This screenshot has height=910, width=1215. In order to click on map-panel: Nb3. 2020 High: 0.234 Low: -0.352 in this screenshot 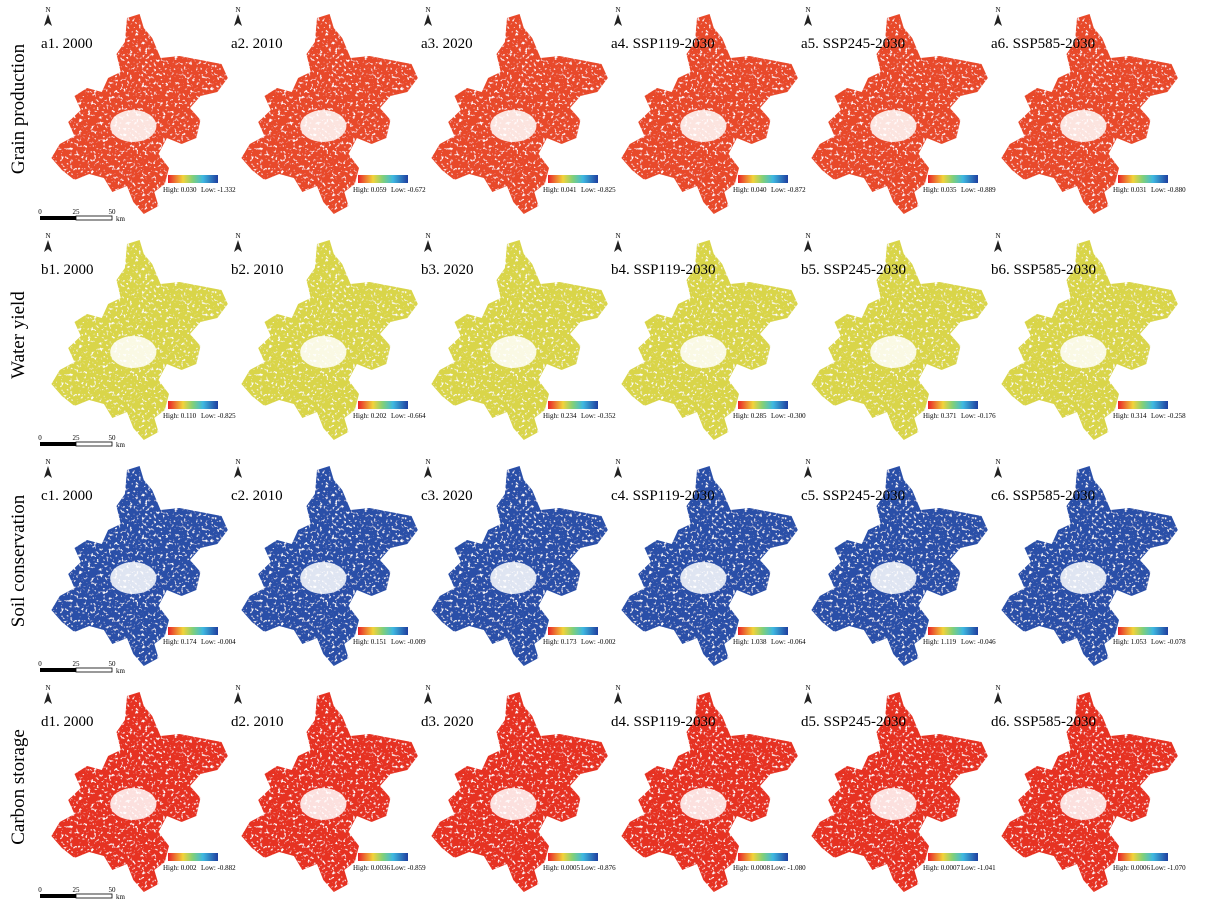, I will do `click(518, 336)`.